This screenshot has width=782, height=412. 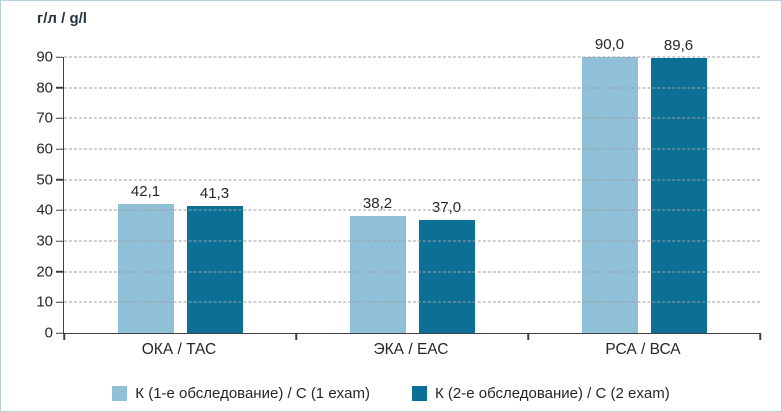 What do you see at coordinates (678, 185) in the screenshot?
I see `bar-series-2: 89,6` at bounding box center [678, 185].